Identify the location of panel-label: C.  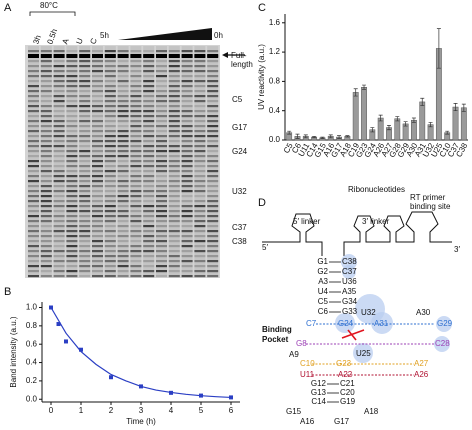
(262, 8).